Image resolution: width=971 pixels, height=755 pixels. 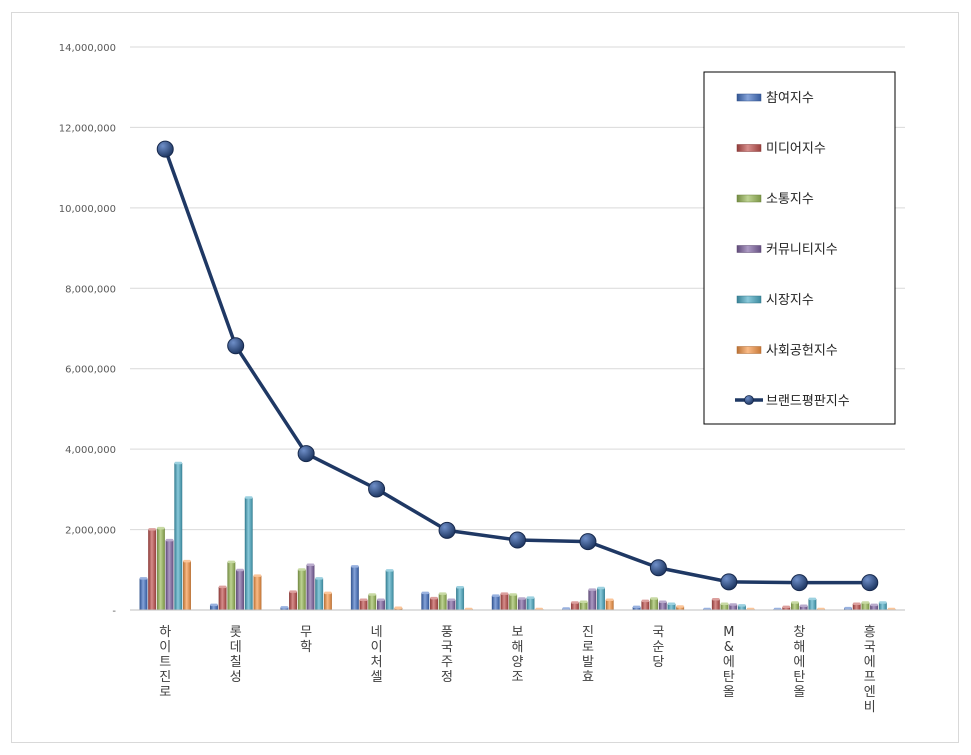 I want to click on legend-label: 소통지수, so click(x=790, y=199).